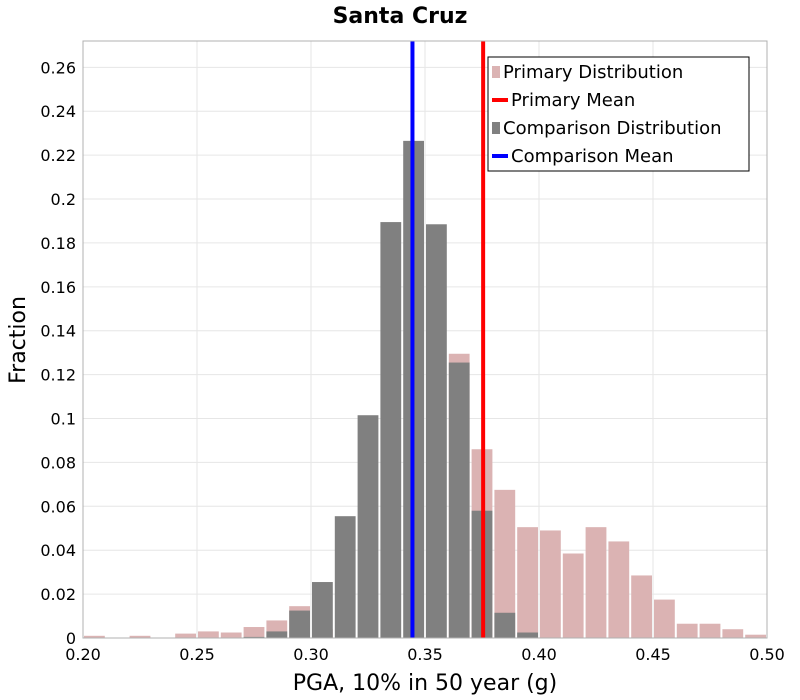 Image resolution: width=800 pixels, height=700 pixels. What do you see at coordinates (496, 72) in the screenshot?
I see `legend-primary-distribution-swatch` at bounding box center [496, 72].